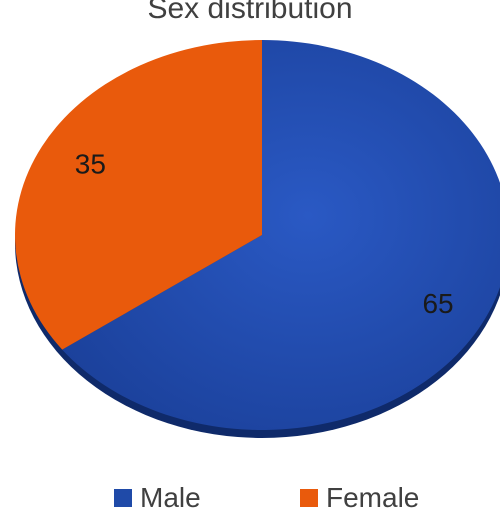 The height and width of the screenshot is (518, 500). What do you see at coordinates (90, 163) in the screenshot?
I see `data-label-female: 35` at bounding box center [90, 163].